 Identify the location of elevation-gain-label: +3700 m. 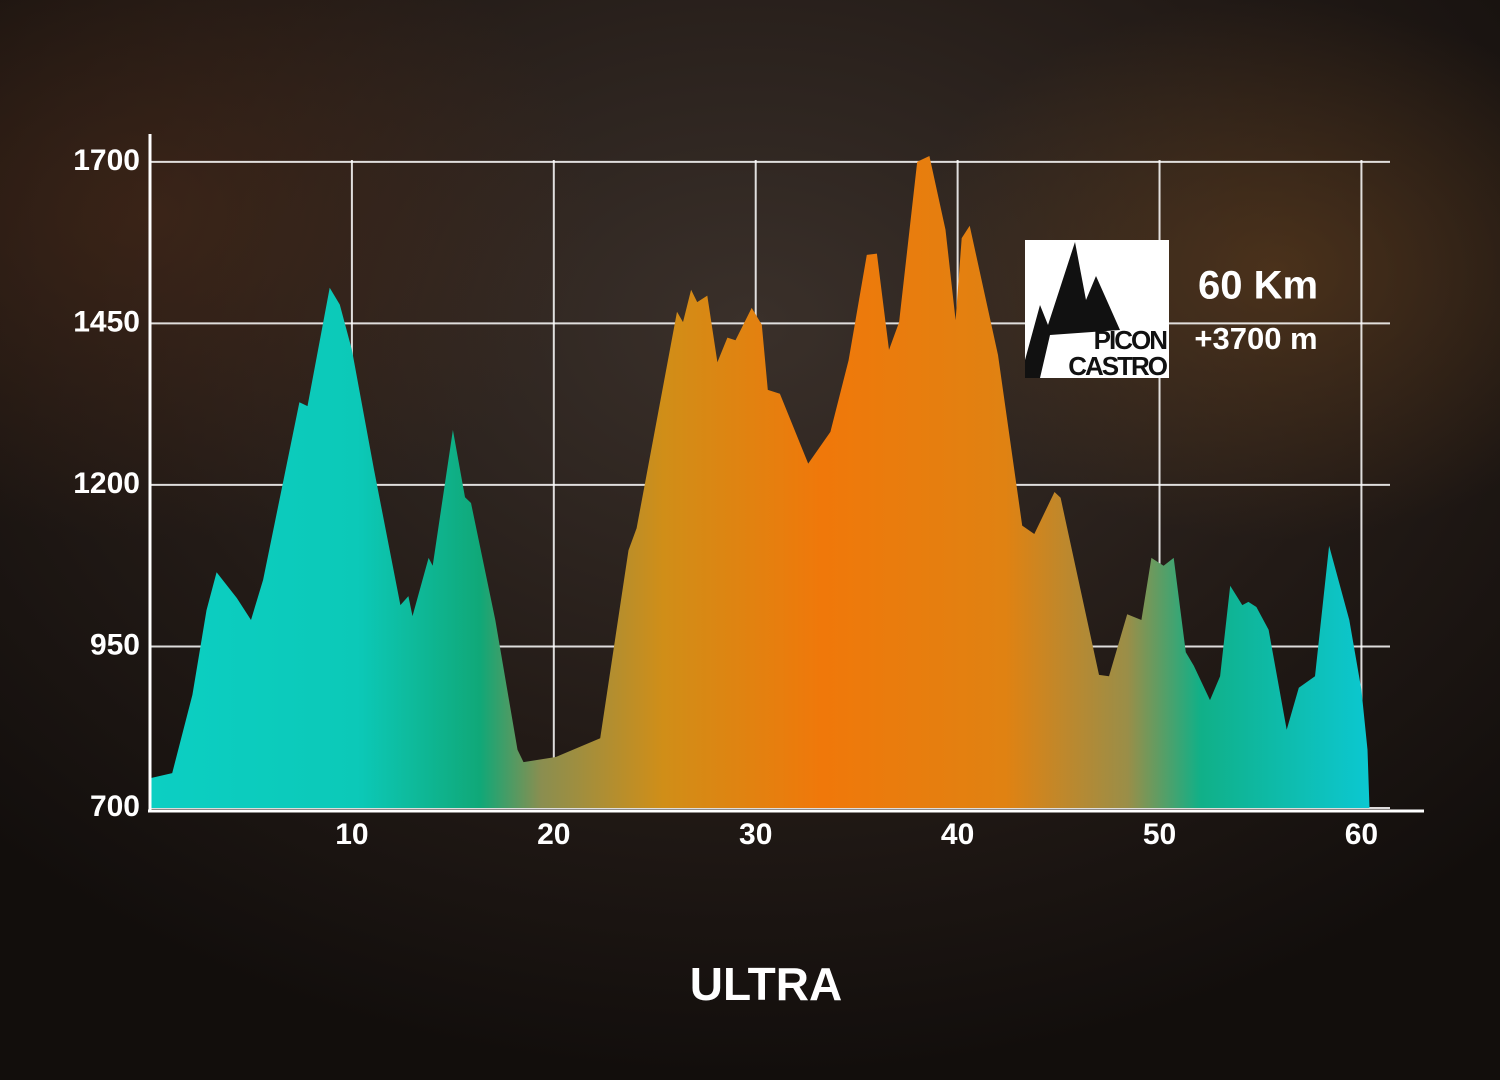
(1255, 338).